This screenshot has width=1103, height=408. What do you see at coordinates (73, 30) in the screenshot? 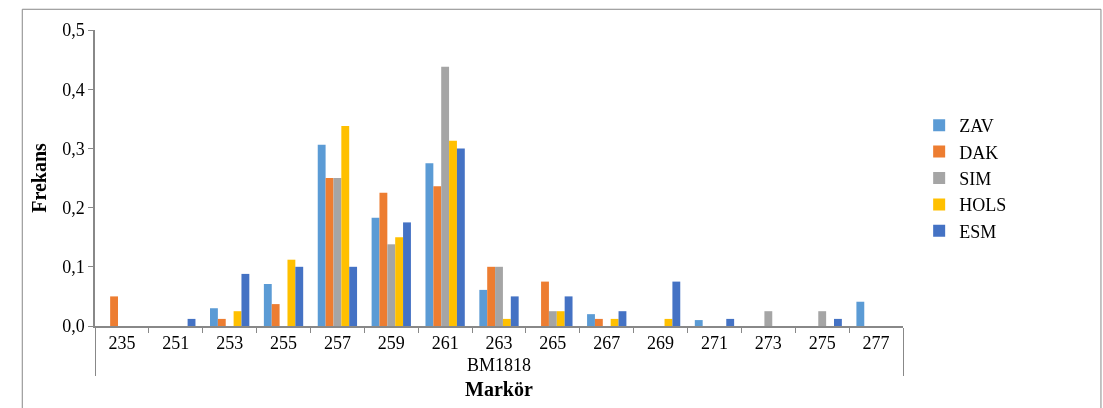
I see `y-tick-label: 0,5` at bounding box center [73, 30].